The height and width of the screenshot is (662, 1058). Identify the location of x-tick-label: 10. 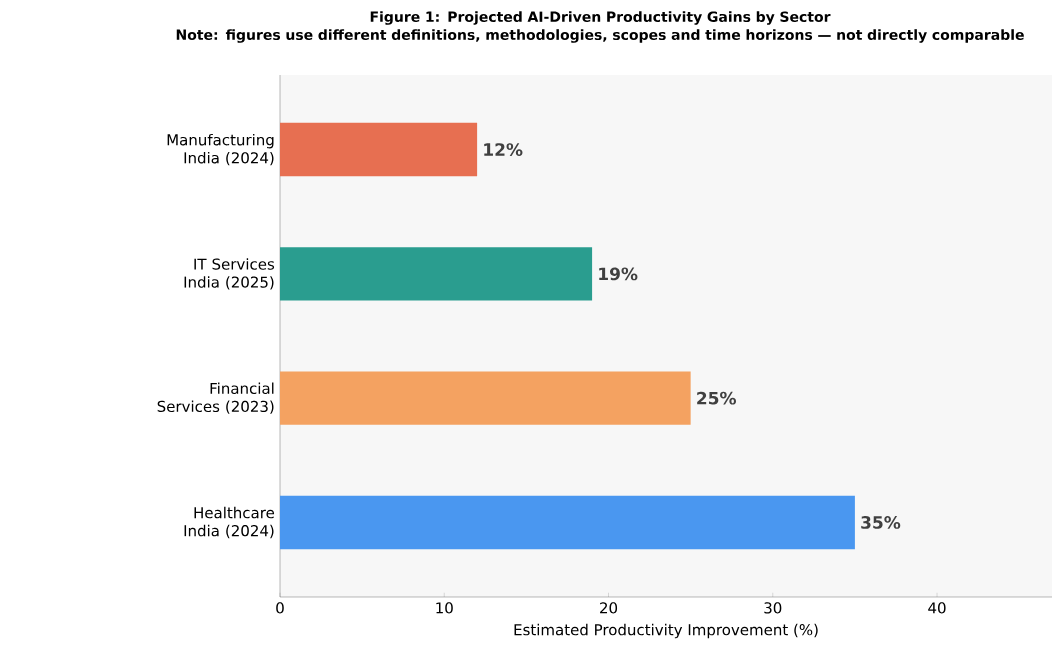
(444, 608).